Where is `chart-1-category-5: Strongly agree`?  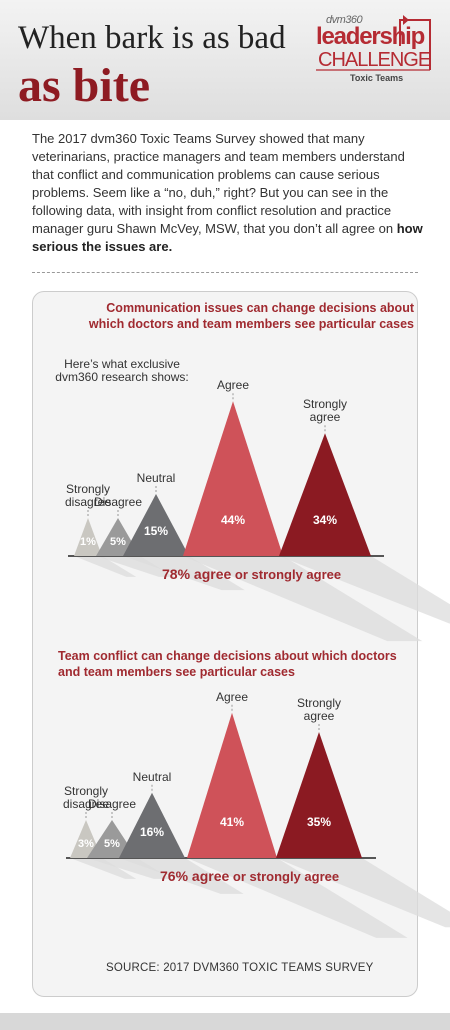
chart-1-category-5: Strongly agree is located at coordinates (325, 410).